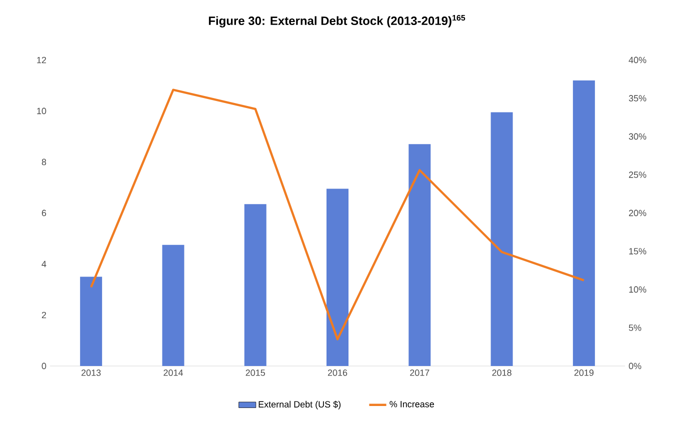  What do you see at coordinates (420, 373) in the screenshot?
I see `x-tick-label: 2017` at bounding box center [420, 373].